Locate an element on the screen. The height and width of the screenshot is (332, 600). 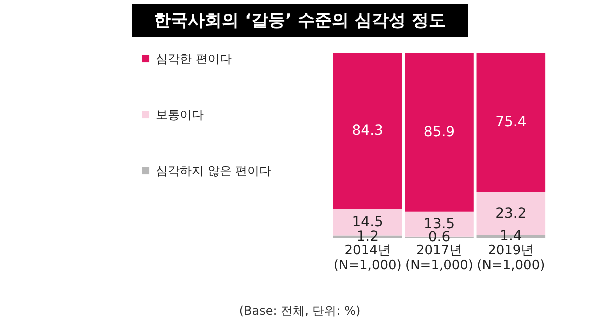
x-tick-label: 2014년 (N=1,000) is located at coordinates (368, 259).